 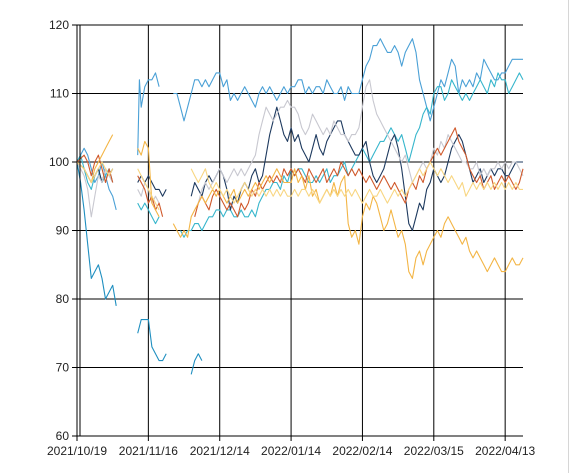 What do you see at coordinates (362, 451) in the screenshot?
I see `x-tick-label: 2022/02/14` at bounding box center [362, 451].